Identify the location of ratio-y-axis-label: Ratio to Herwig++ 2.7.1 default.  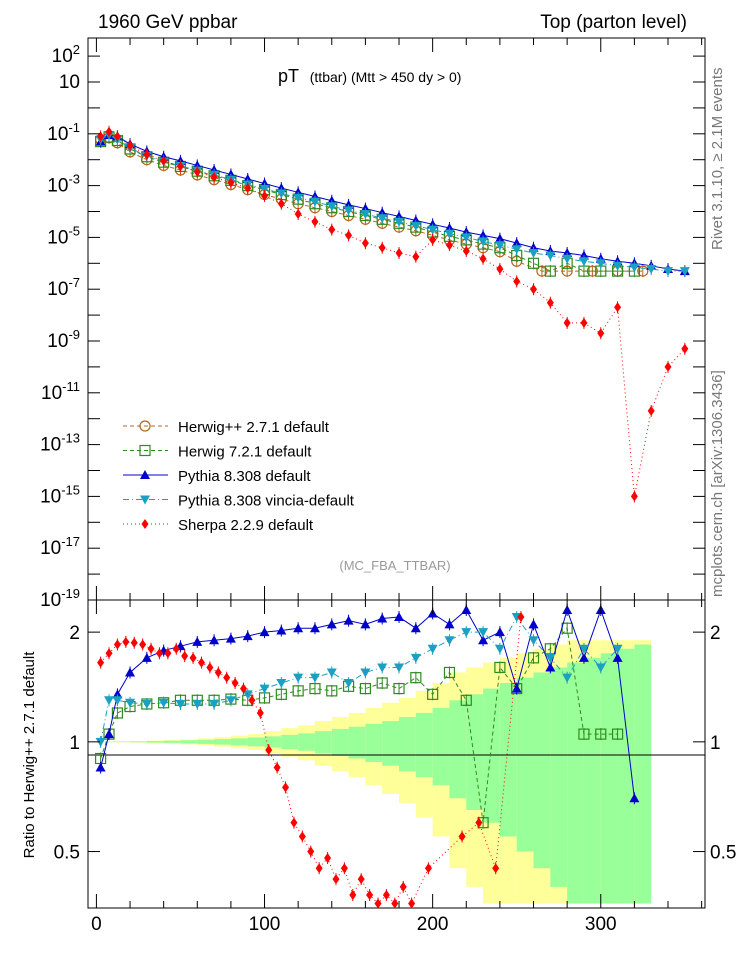
(29, 755).